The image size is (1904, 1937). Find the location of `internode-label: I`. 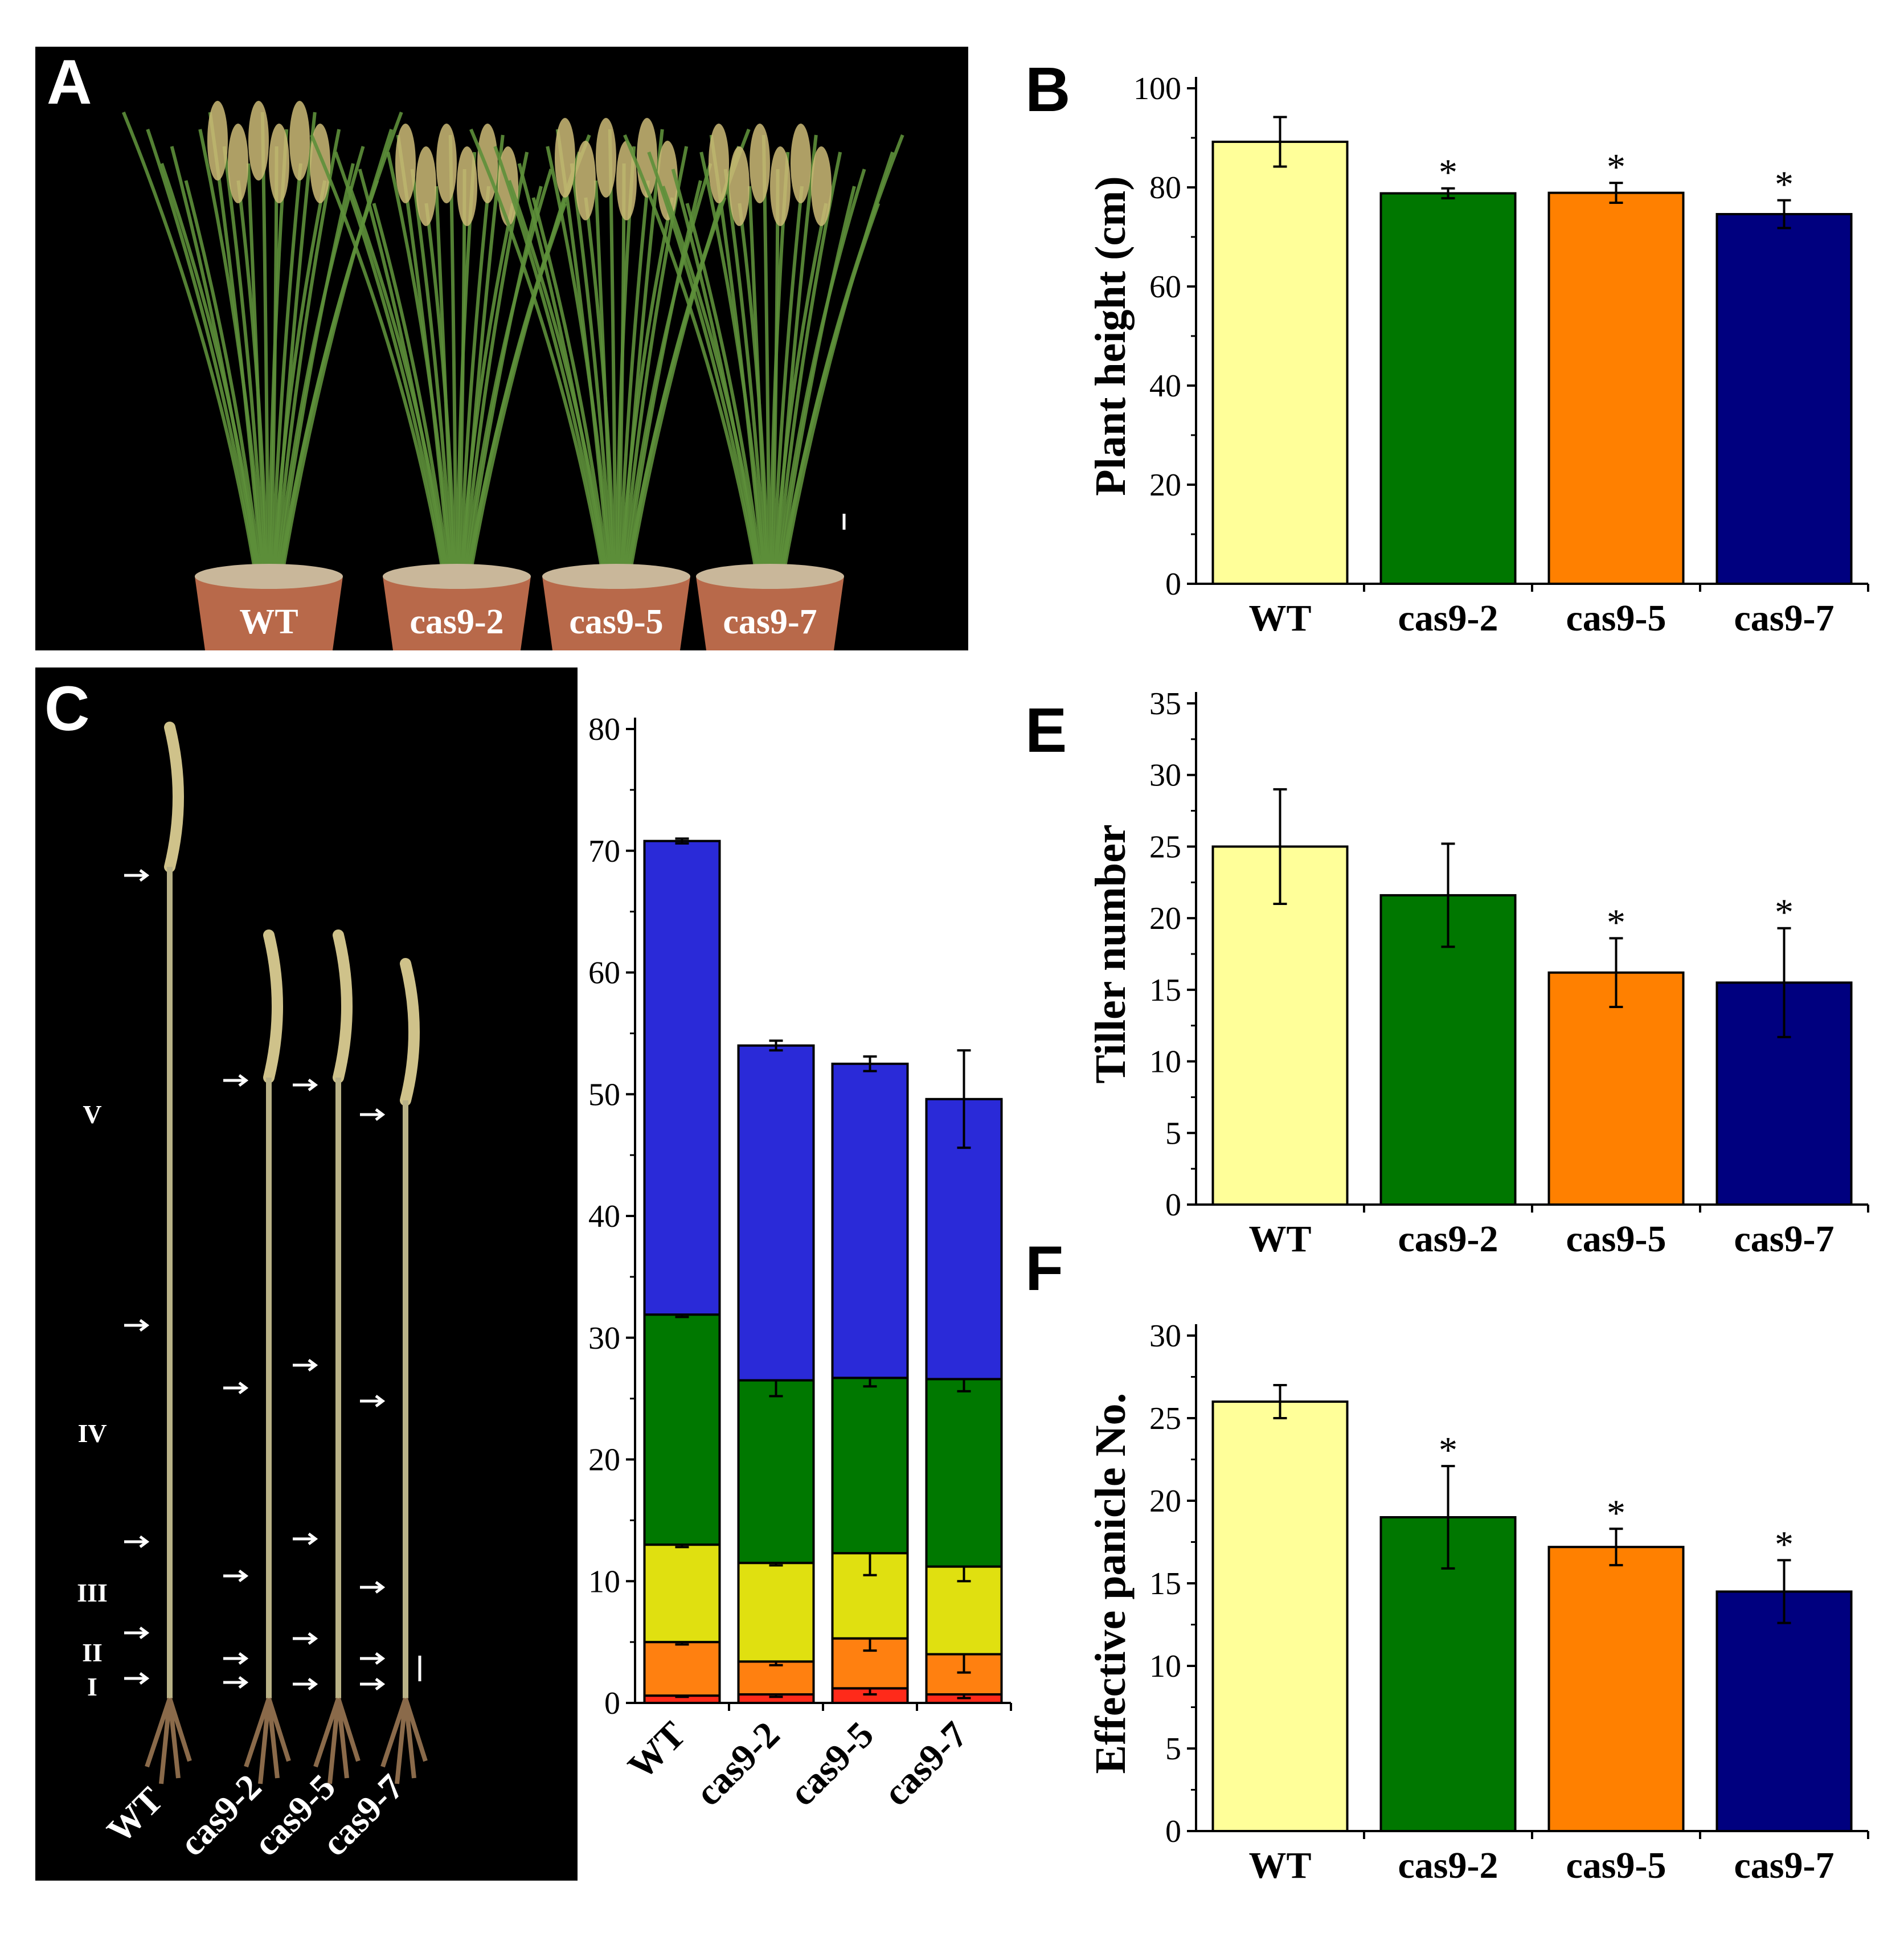

internode-label: I is located at coordinates (92, 1687).